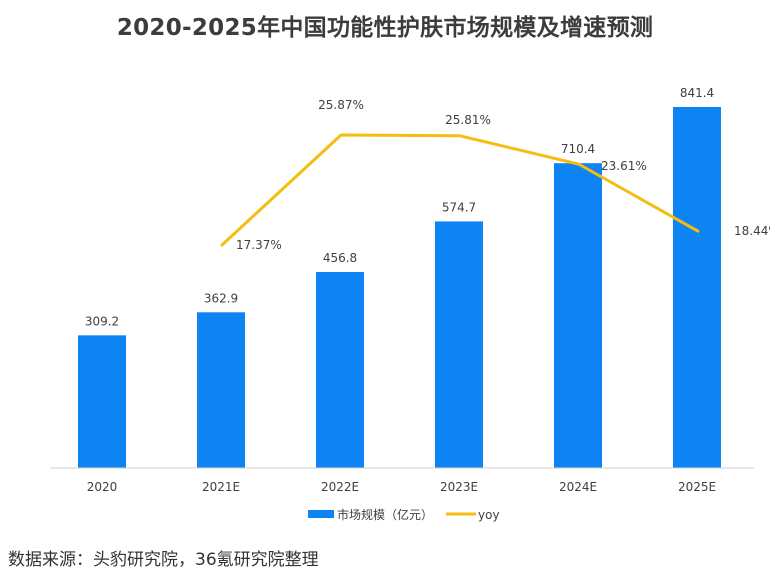  What do you see at coordinates (340, 487) in the screenshot?
I see `x-tick-label: 2022E` at bounding box center [340, 487].